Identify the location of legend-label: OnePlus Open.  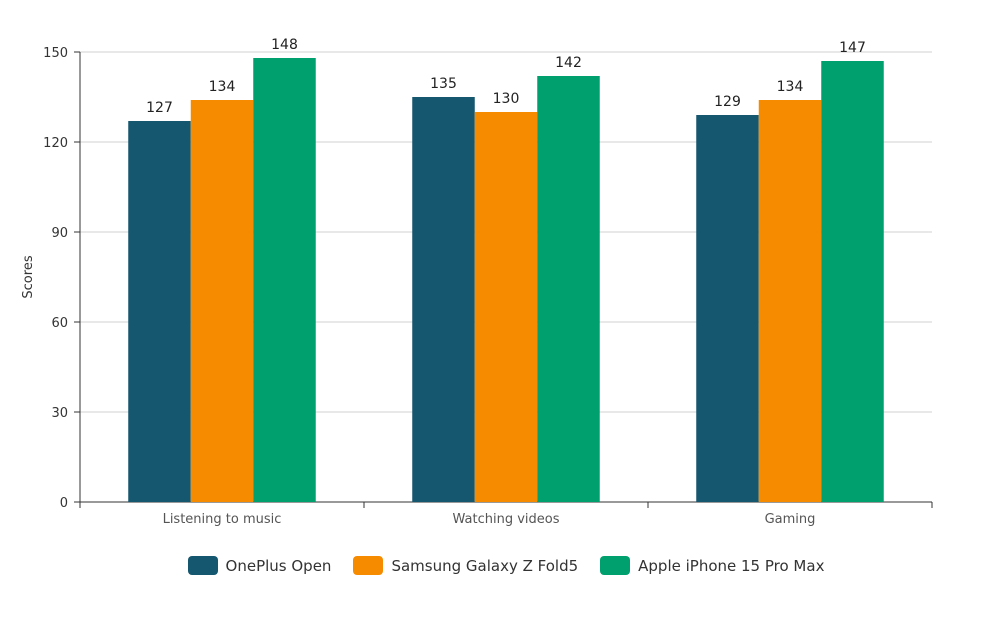
(278, 565).